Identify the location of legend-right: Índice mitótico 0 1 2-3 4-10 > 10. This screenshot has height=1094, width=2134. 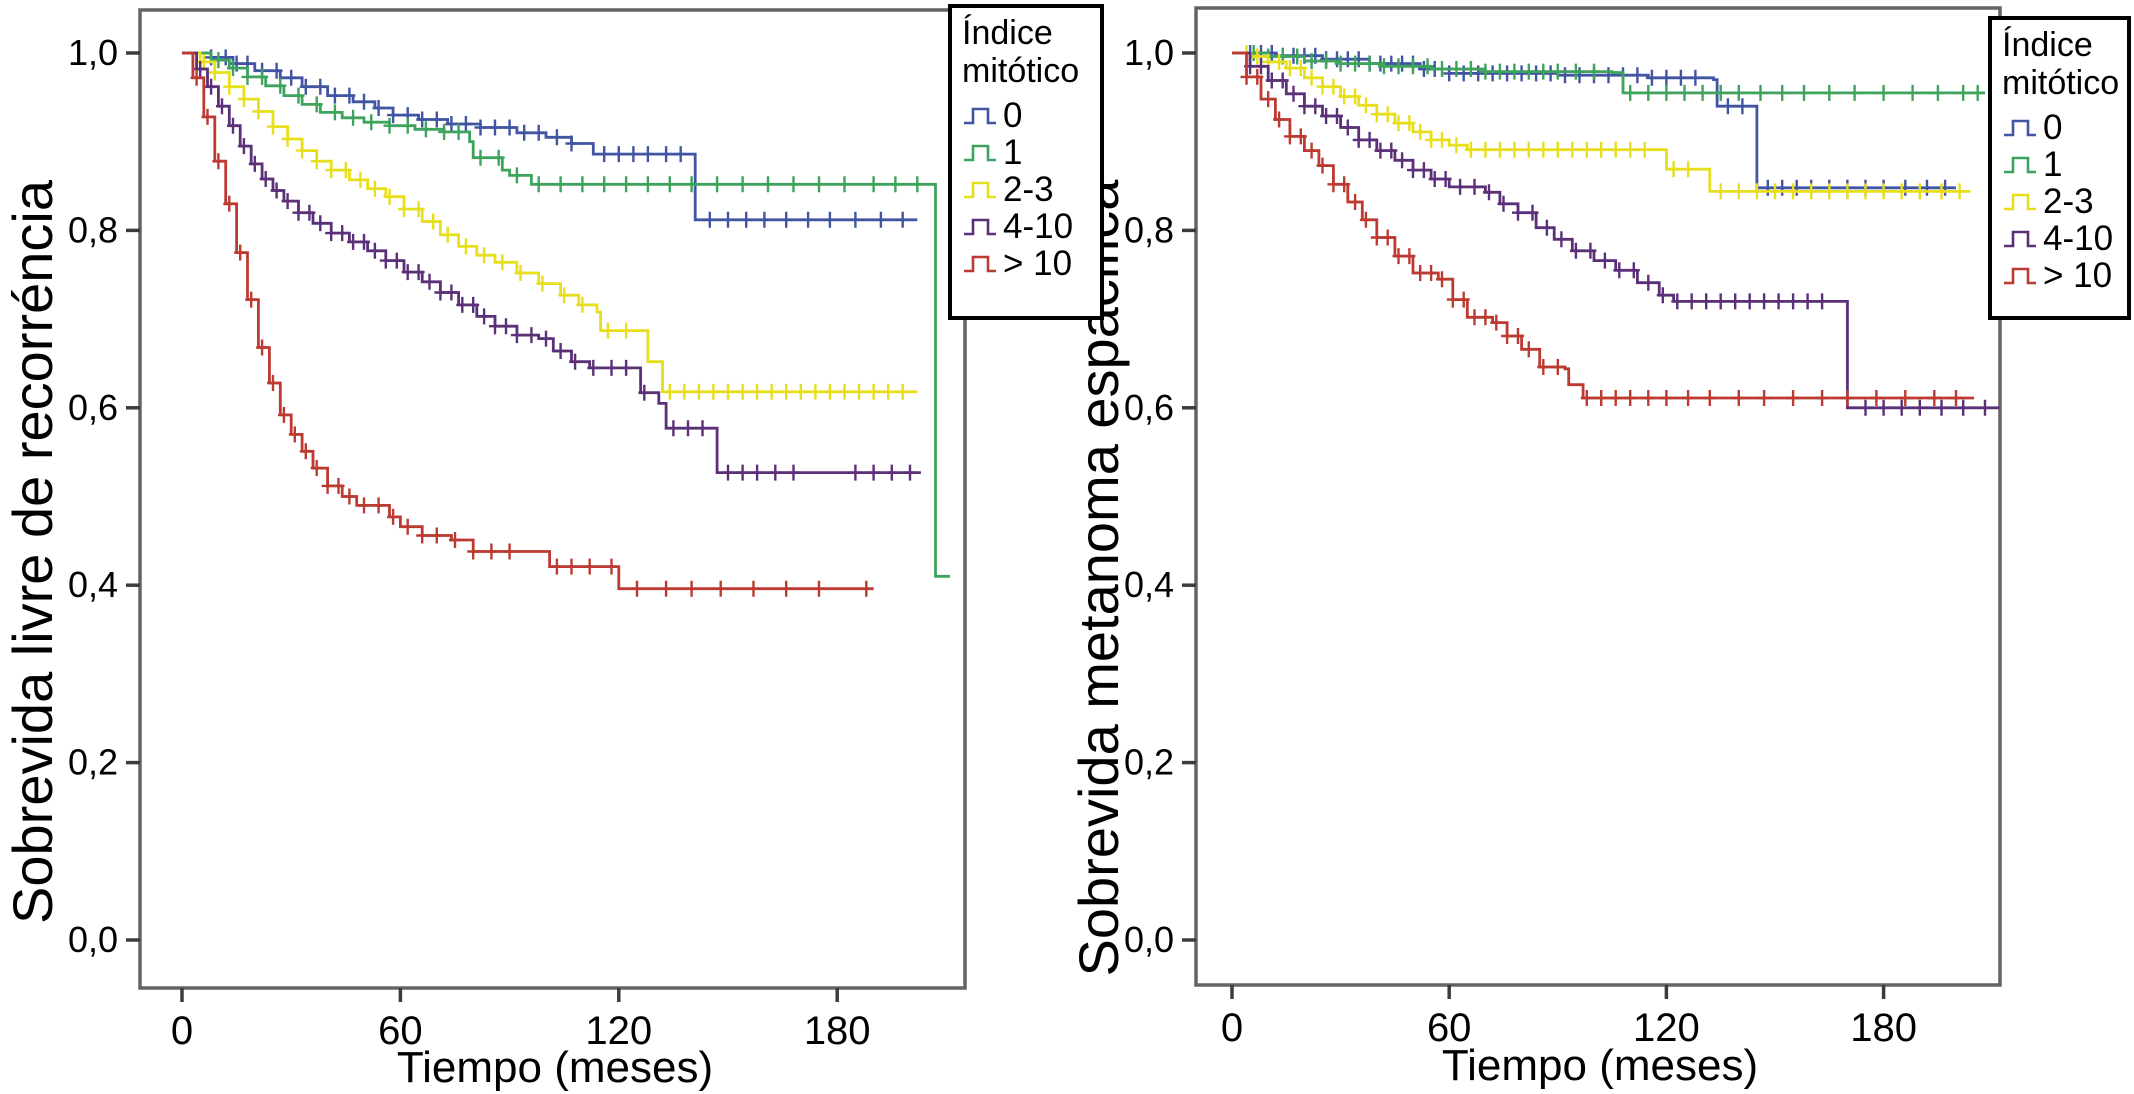
(2059, 168).